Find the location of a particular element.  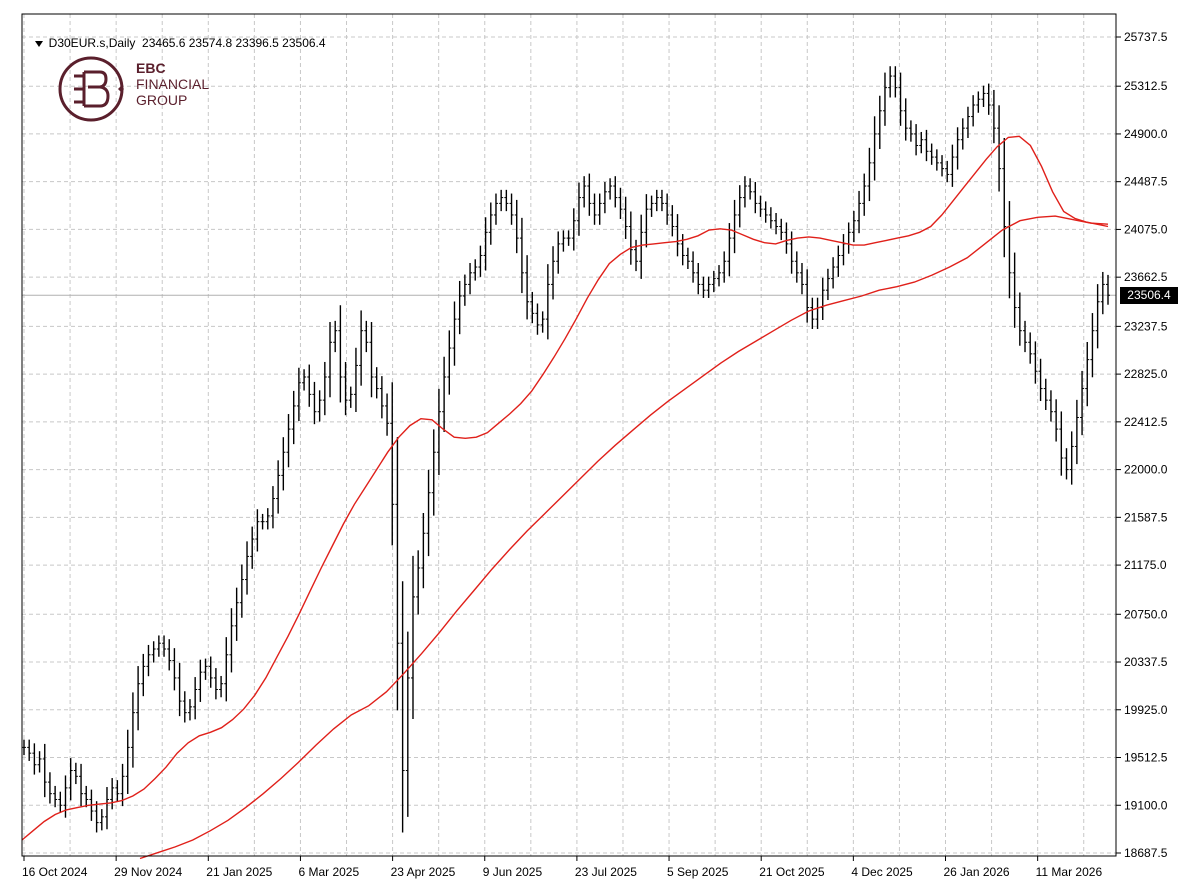

x-tick-label: 23 Apr 2025 is located at coordinates (423, 872).